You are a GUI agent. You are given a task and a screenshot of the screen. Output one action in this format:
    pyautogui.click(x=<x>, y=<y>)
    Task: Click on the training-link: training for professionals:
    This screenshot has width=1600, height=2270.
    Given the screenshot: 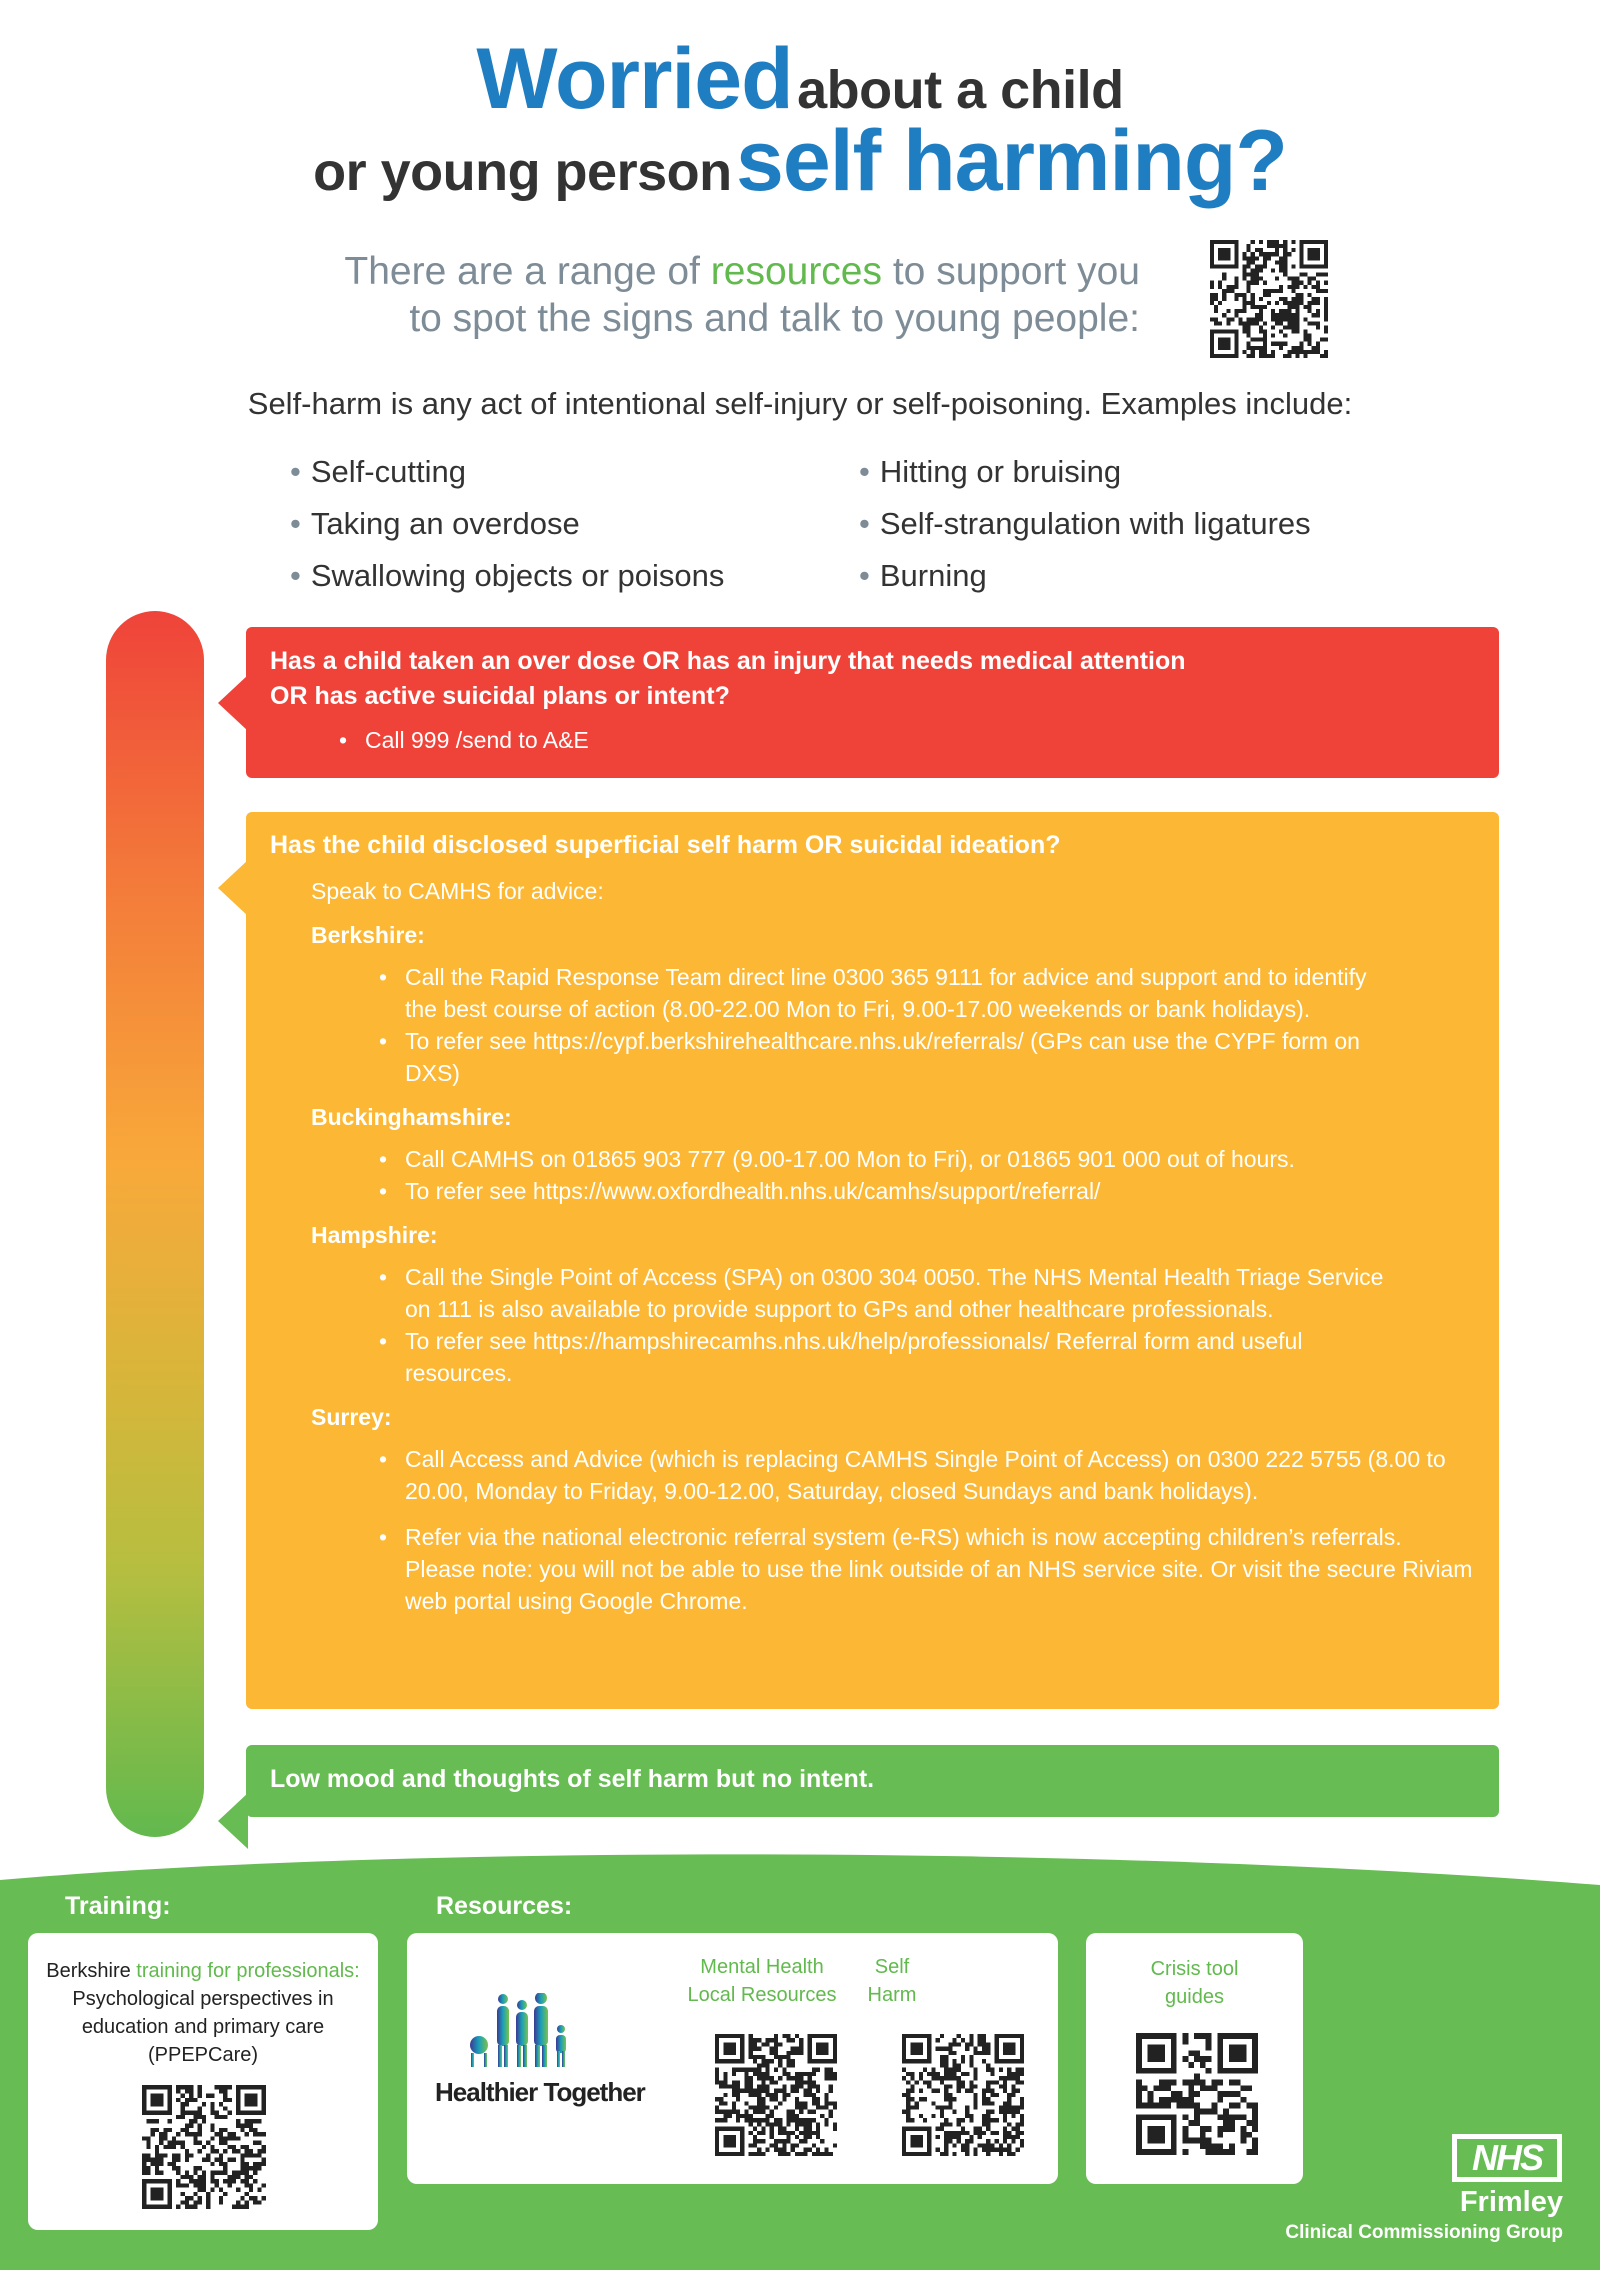 What is the action you would take?
    pyautogui.click(x=248, y=1971)
    